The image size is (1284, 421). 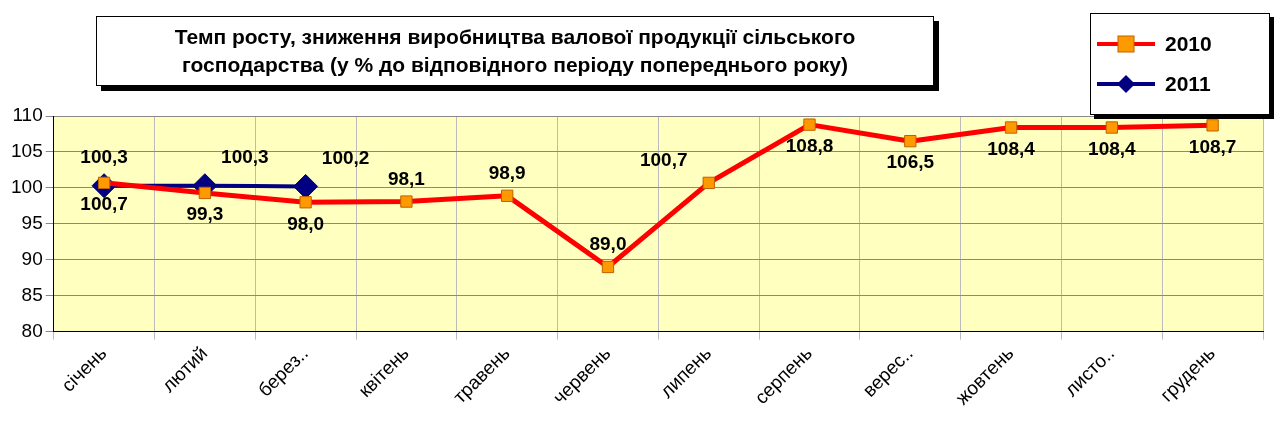 What do you see at coordinates (345, 157) in the screenshot?
I see `data-label: 100,2` at bounding box center [345, 157].